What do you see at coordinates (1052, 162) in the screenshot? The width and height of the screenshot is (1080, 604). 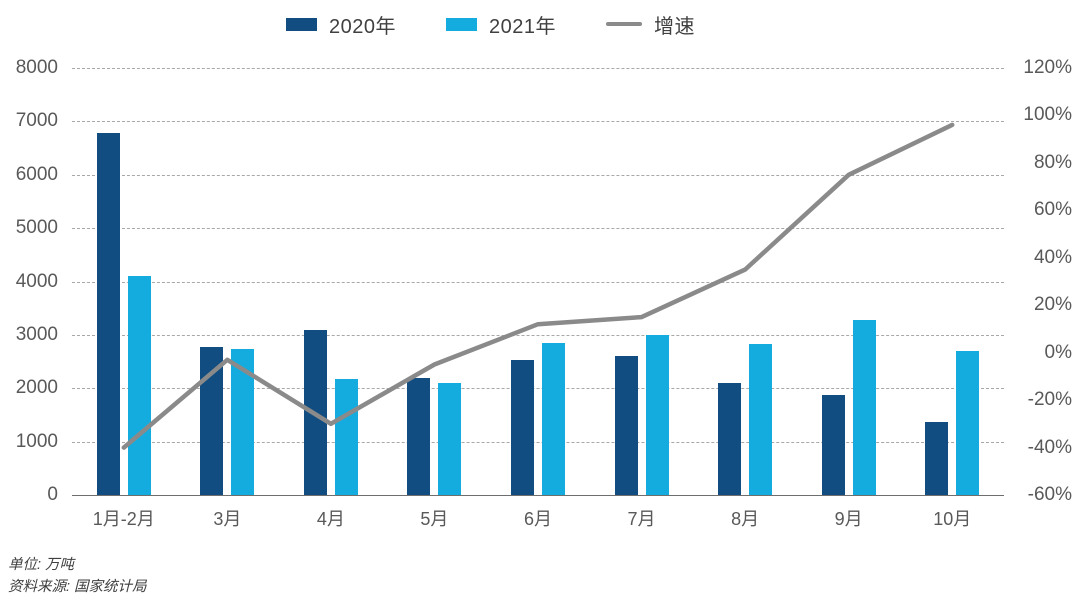 I see `y-axis-right-tick: 80%` at bounding box center [1052, 162].